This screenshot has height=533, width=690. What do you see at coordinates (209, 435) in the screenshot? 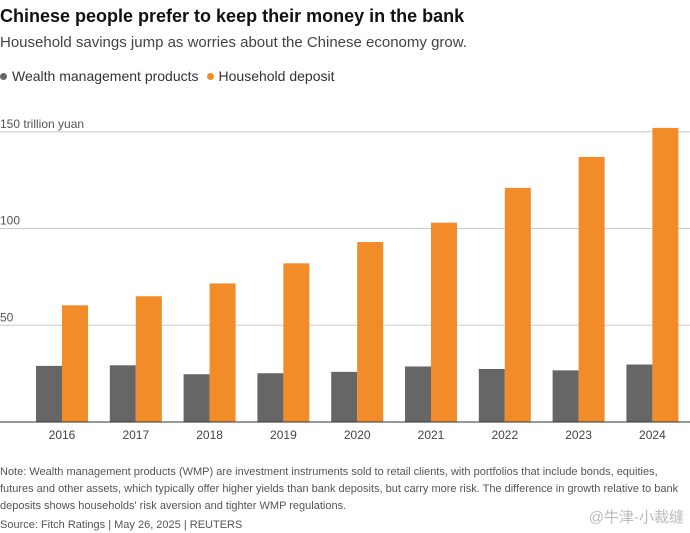
I see `x-tick-label-2018: 2018` at bounding box center [209, 435].